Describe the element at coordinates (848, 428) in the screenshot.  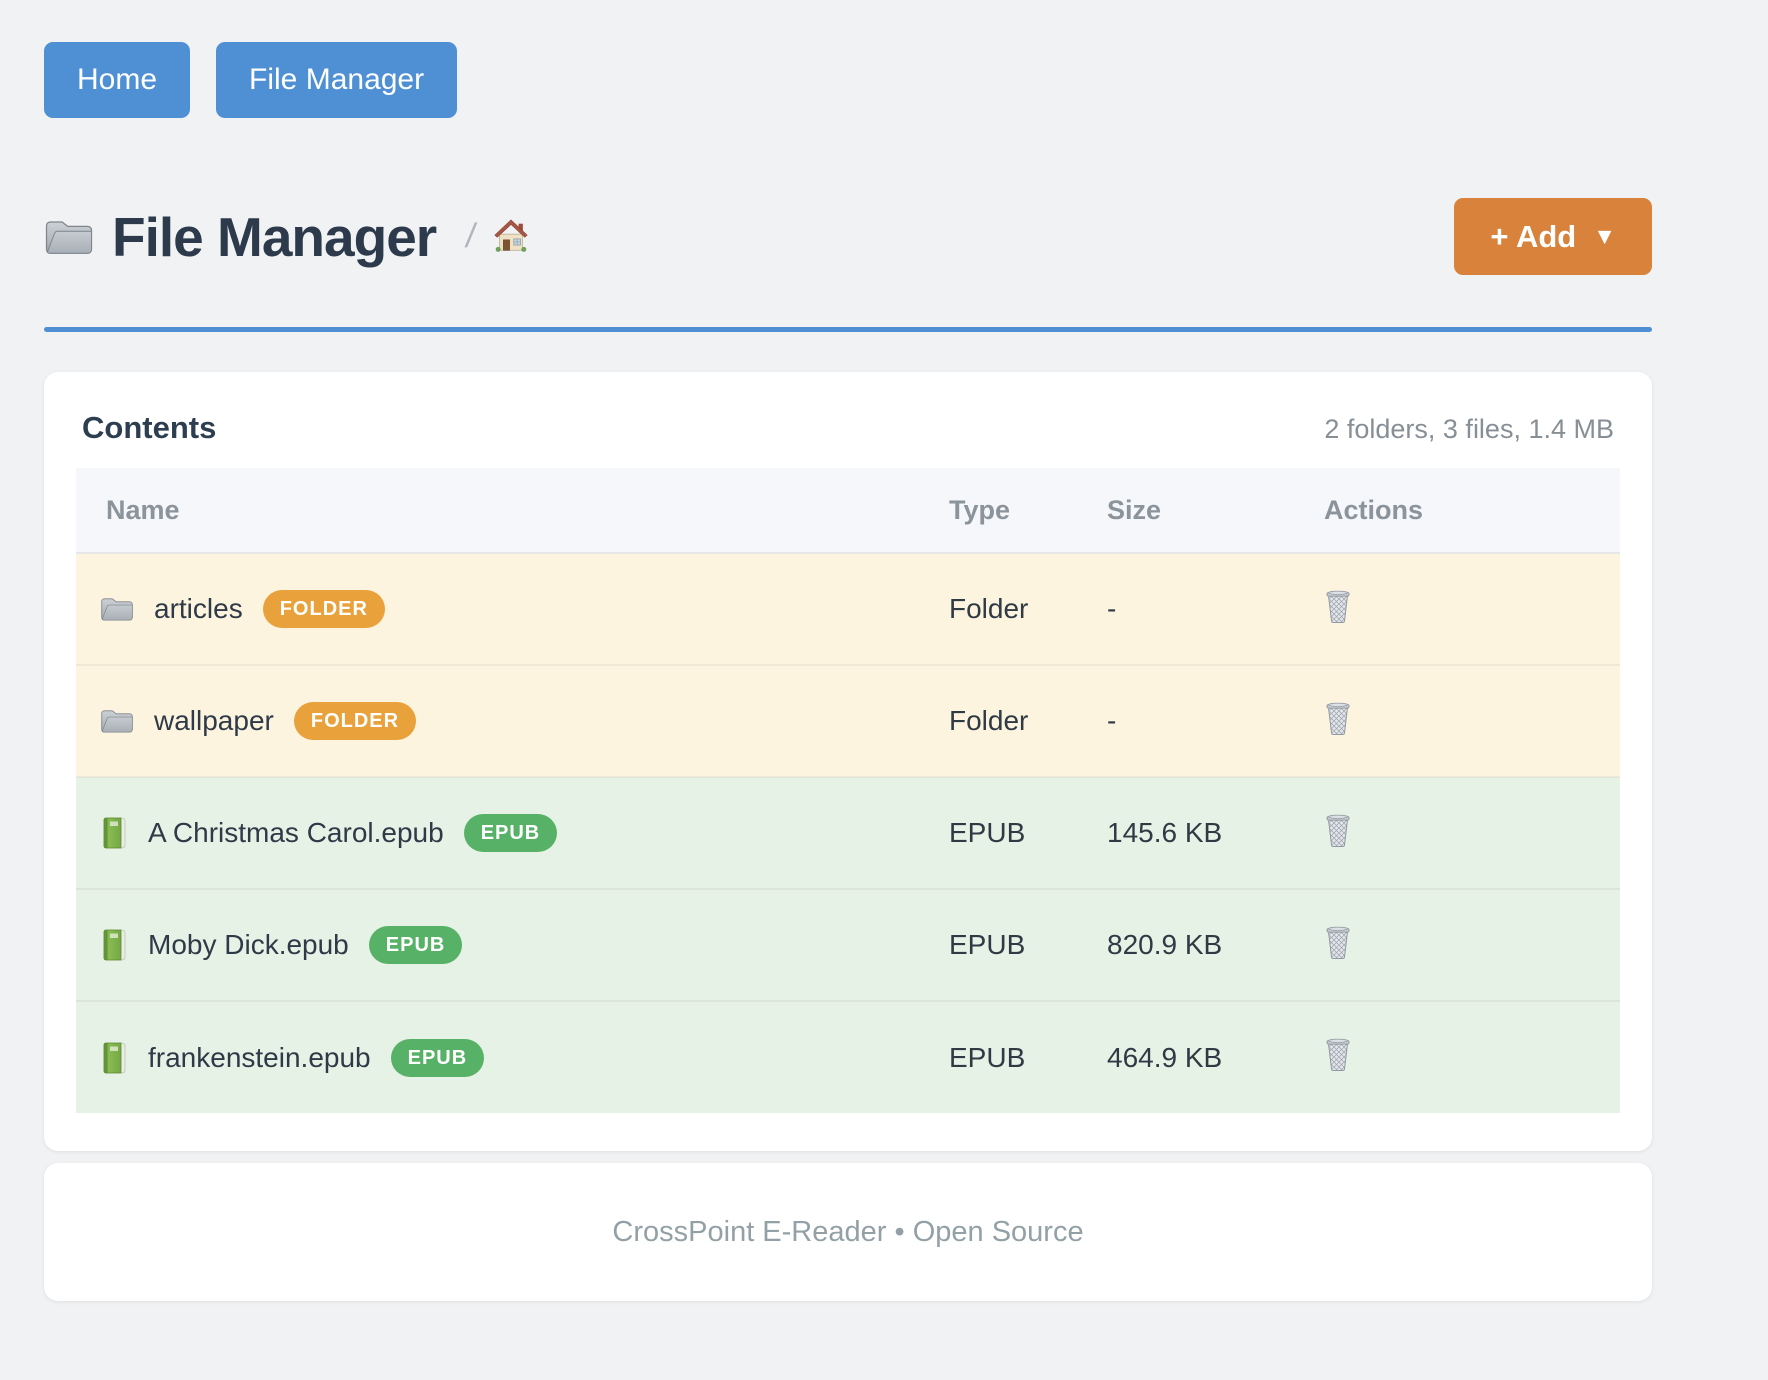
I see `contents-card-head: Contents 2 folders, 3 files, 1.4 MB` at that location.